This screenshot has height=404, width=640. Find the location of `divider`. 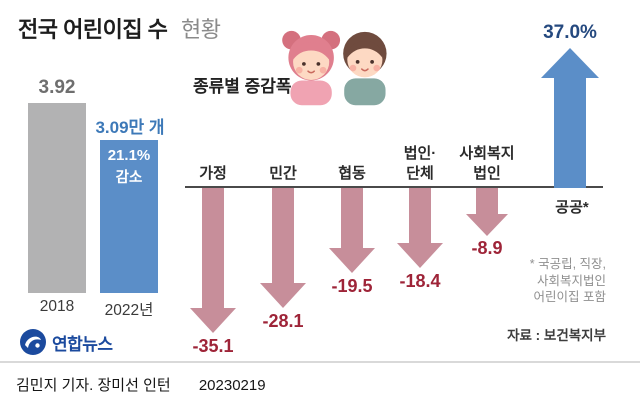

divider is located at coordinates (320, 362).